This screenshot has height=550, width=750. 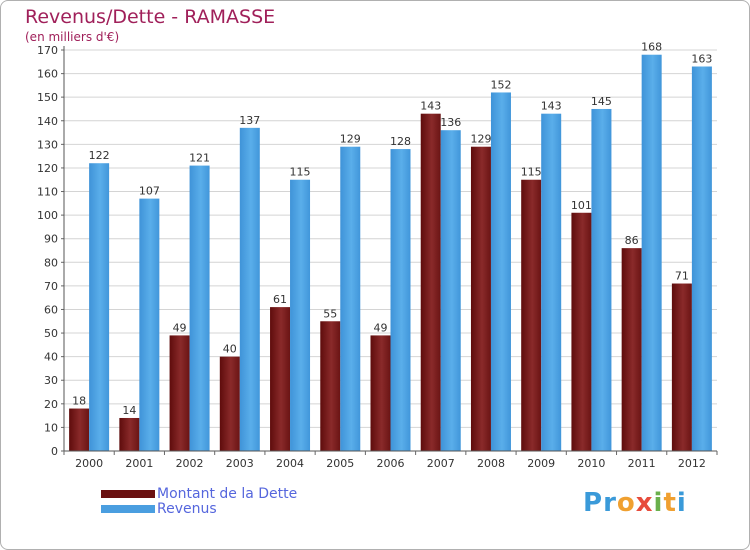 What do you see at coordinates (300, 172) in the screenshot?
I see `revenue-value-label: 115` at bounding box center [300, 172].